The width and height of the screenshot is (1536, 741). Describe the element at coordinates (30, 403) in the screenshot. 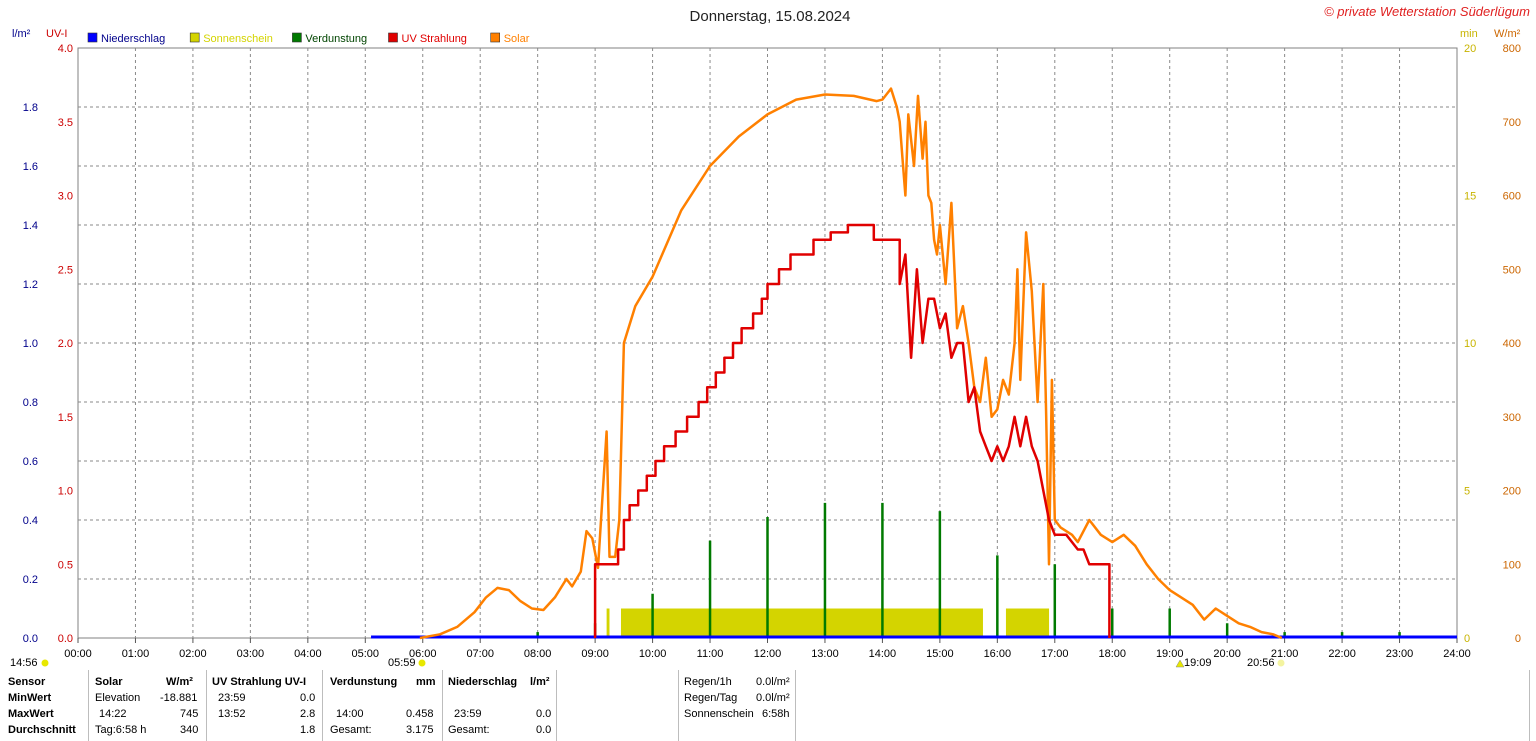

I see `left1-tick-label: 0.8` at that location.